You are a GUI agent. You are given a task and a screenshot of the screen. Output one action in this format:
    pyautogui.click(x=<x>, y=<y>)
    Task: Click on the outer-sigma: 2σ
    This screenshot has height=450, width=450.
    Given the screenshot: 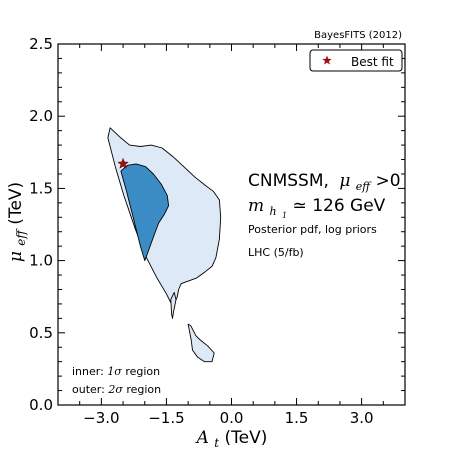 What is the action you would take?
    pyautogui.click(x=115, y=389)
    